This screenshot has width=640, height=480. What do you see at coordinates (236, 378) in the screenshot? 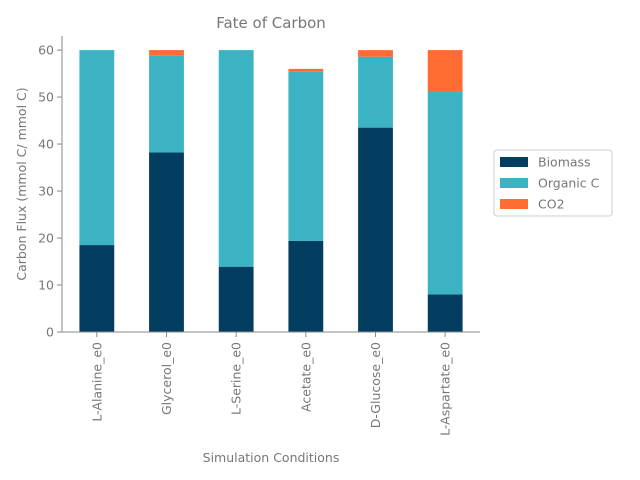
I see `x-tick-label: L-Serine_e0` at bounding box center [236, 378].